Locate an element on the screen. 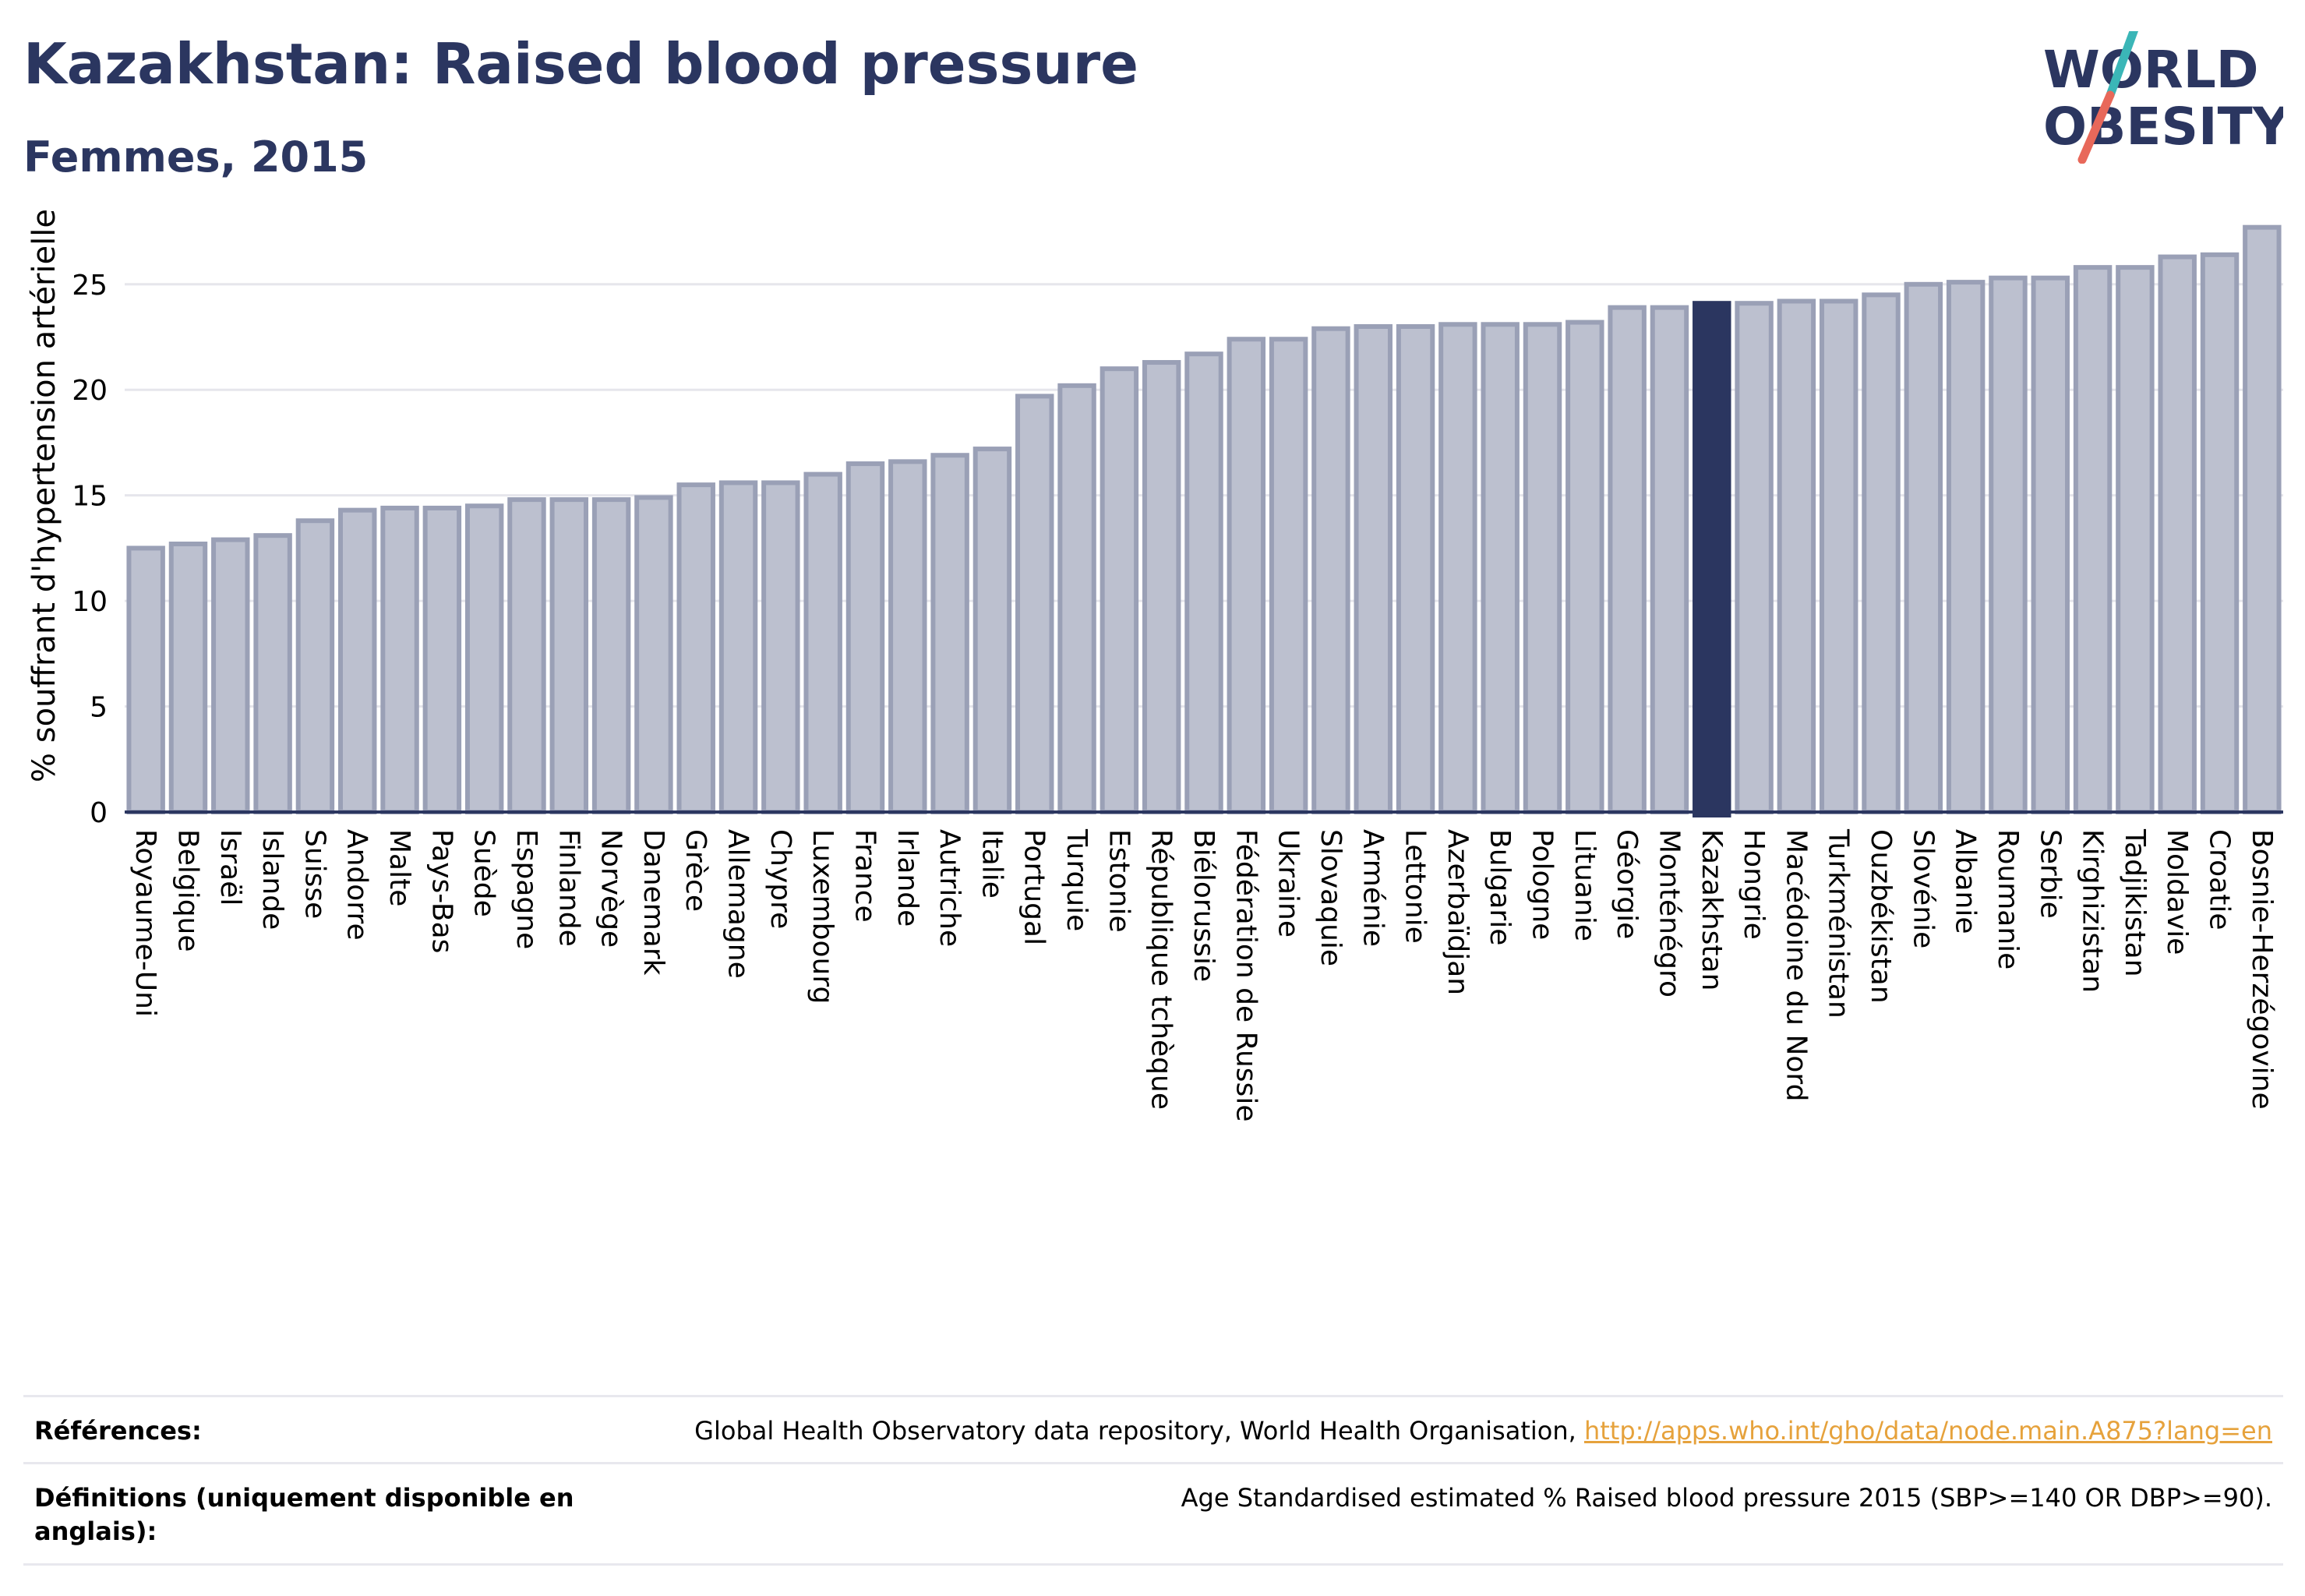 This screenshot has height=1596, width=2305. y-tick-label: 10 is located at coordinates (90, 602).